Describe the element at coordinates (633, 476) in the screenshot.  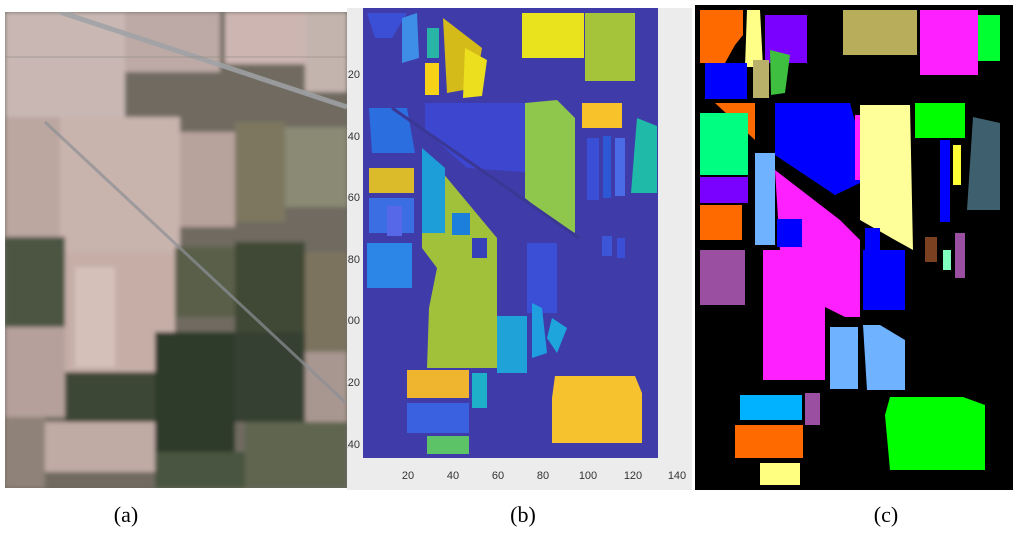
I see `x-tick-label: 120` at that location.